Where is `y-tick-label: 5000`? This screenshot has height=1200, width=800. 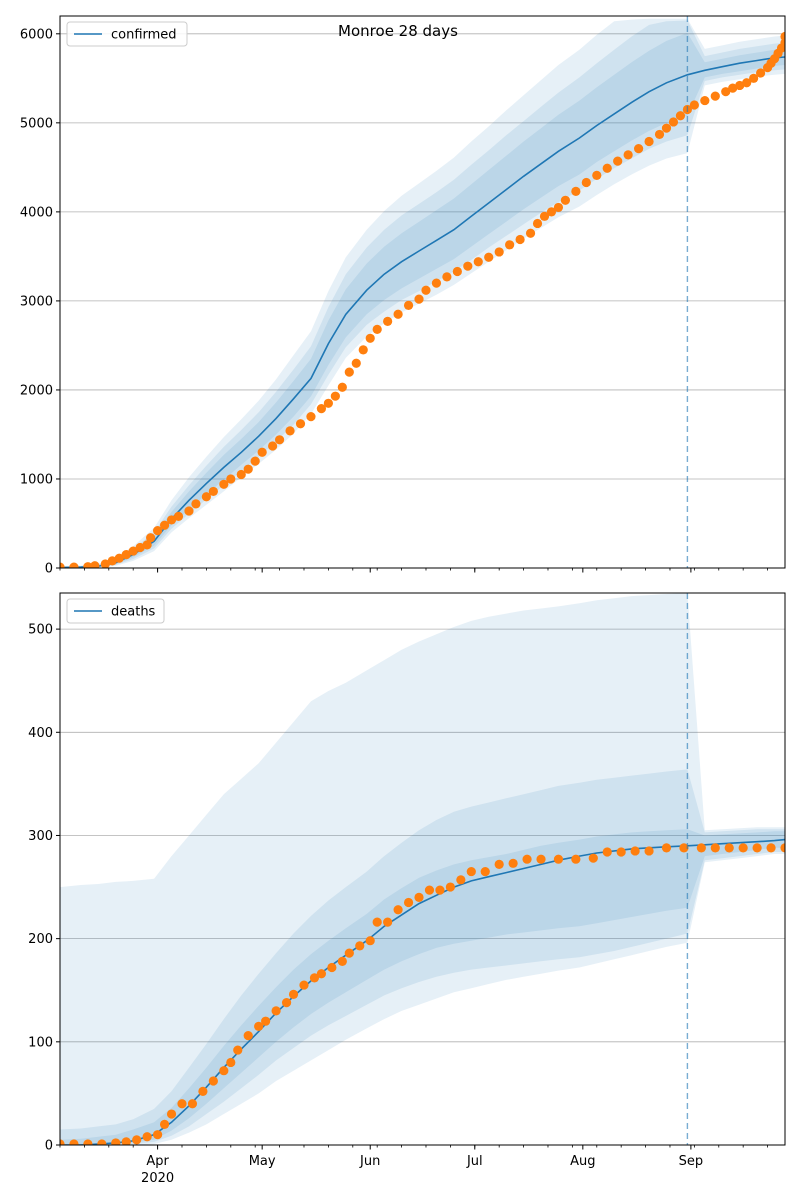 y-tick-label: 5000 is located at coordinates (36, 123).